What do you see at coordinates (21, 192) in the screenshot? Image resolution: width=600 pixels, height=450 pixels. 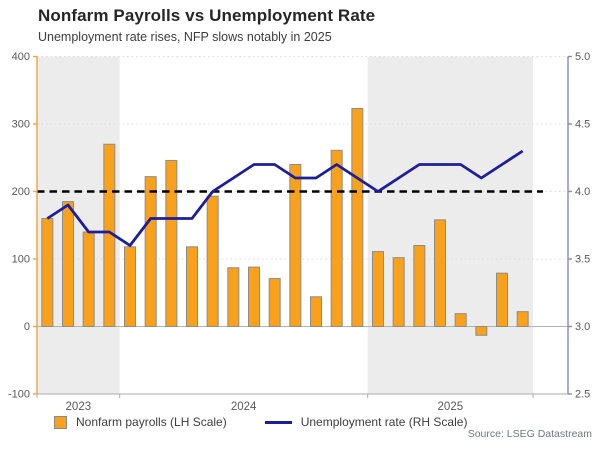 I see `left-axis-label: 200` at bounding box center [21, 192].